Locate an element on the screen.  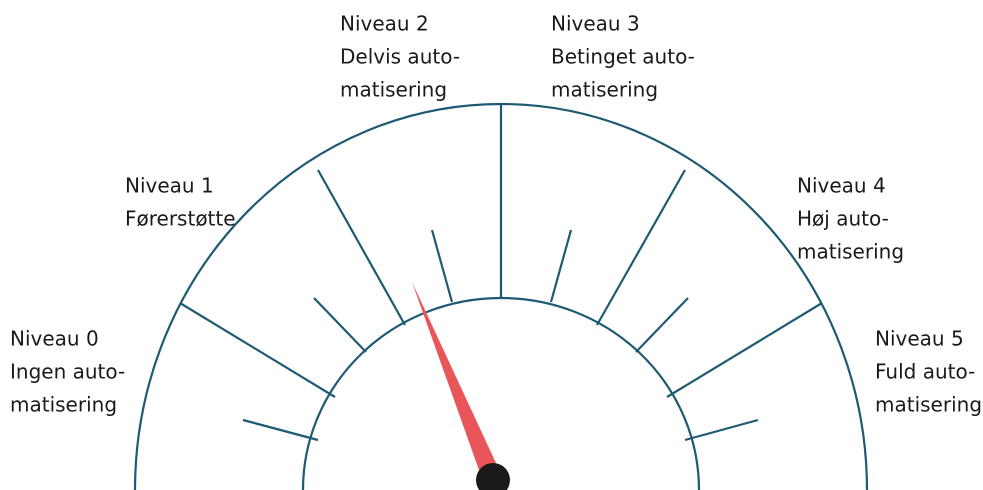
level-label: Niveau 5 is located at coordinates (919, 339).